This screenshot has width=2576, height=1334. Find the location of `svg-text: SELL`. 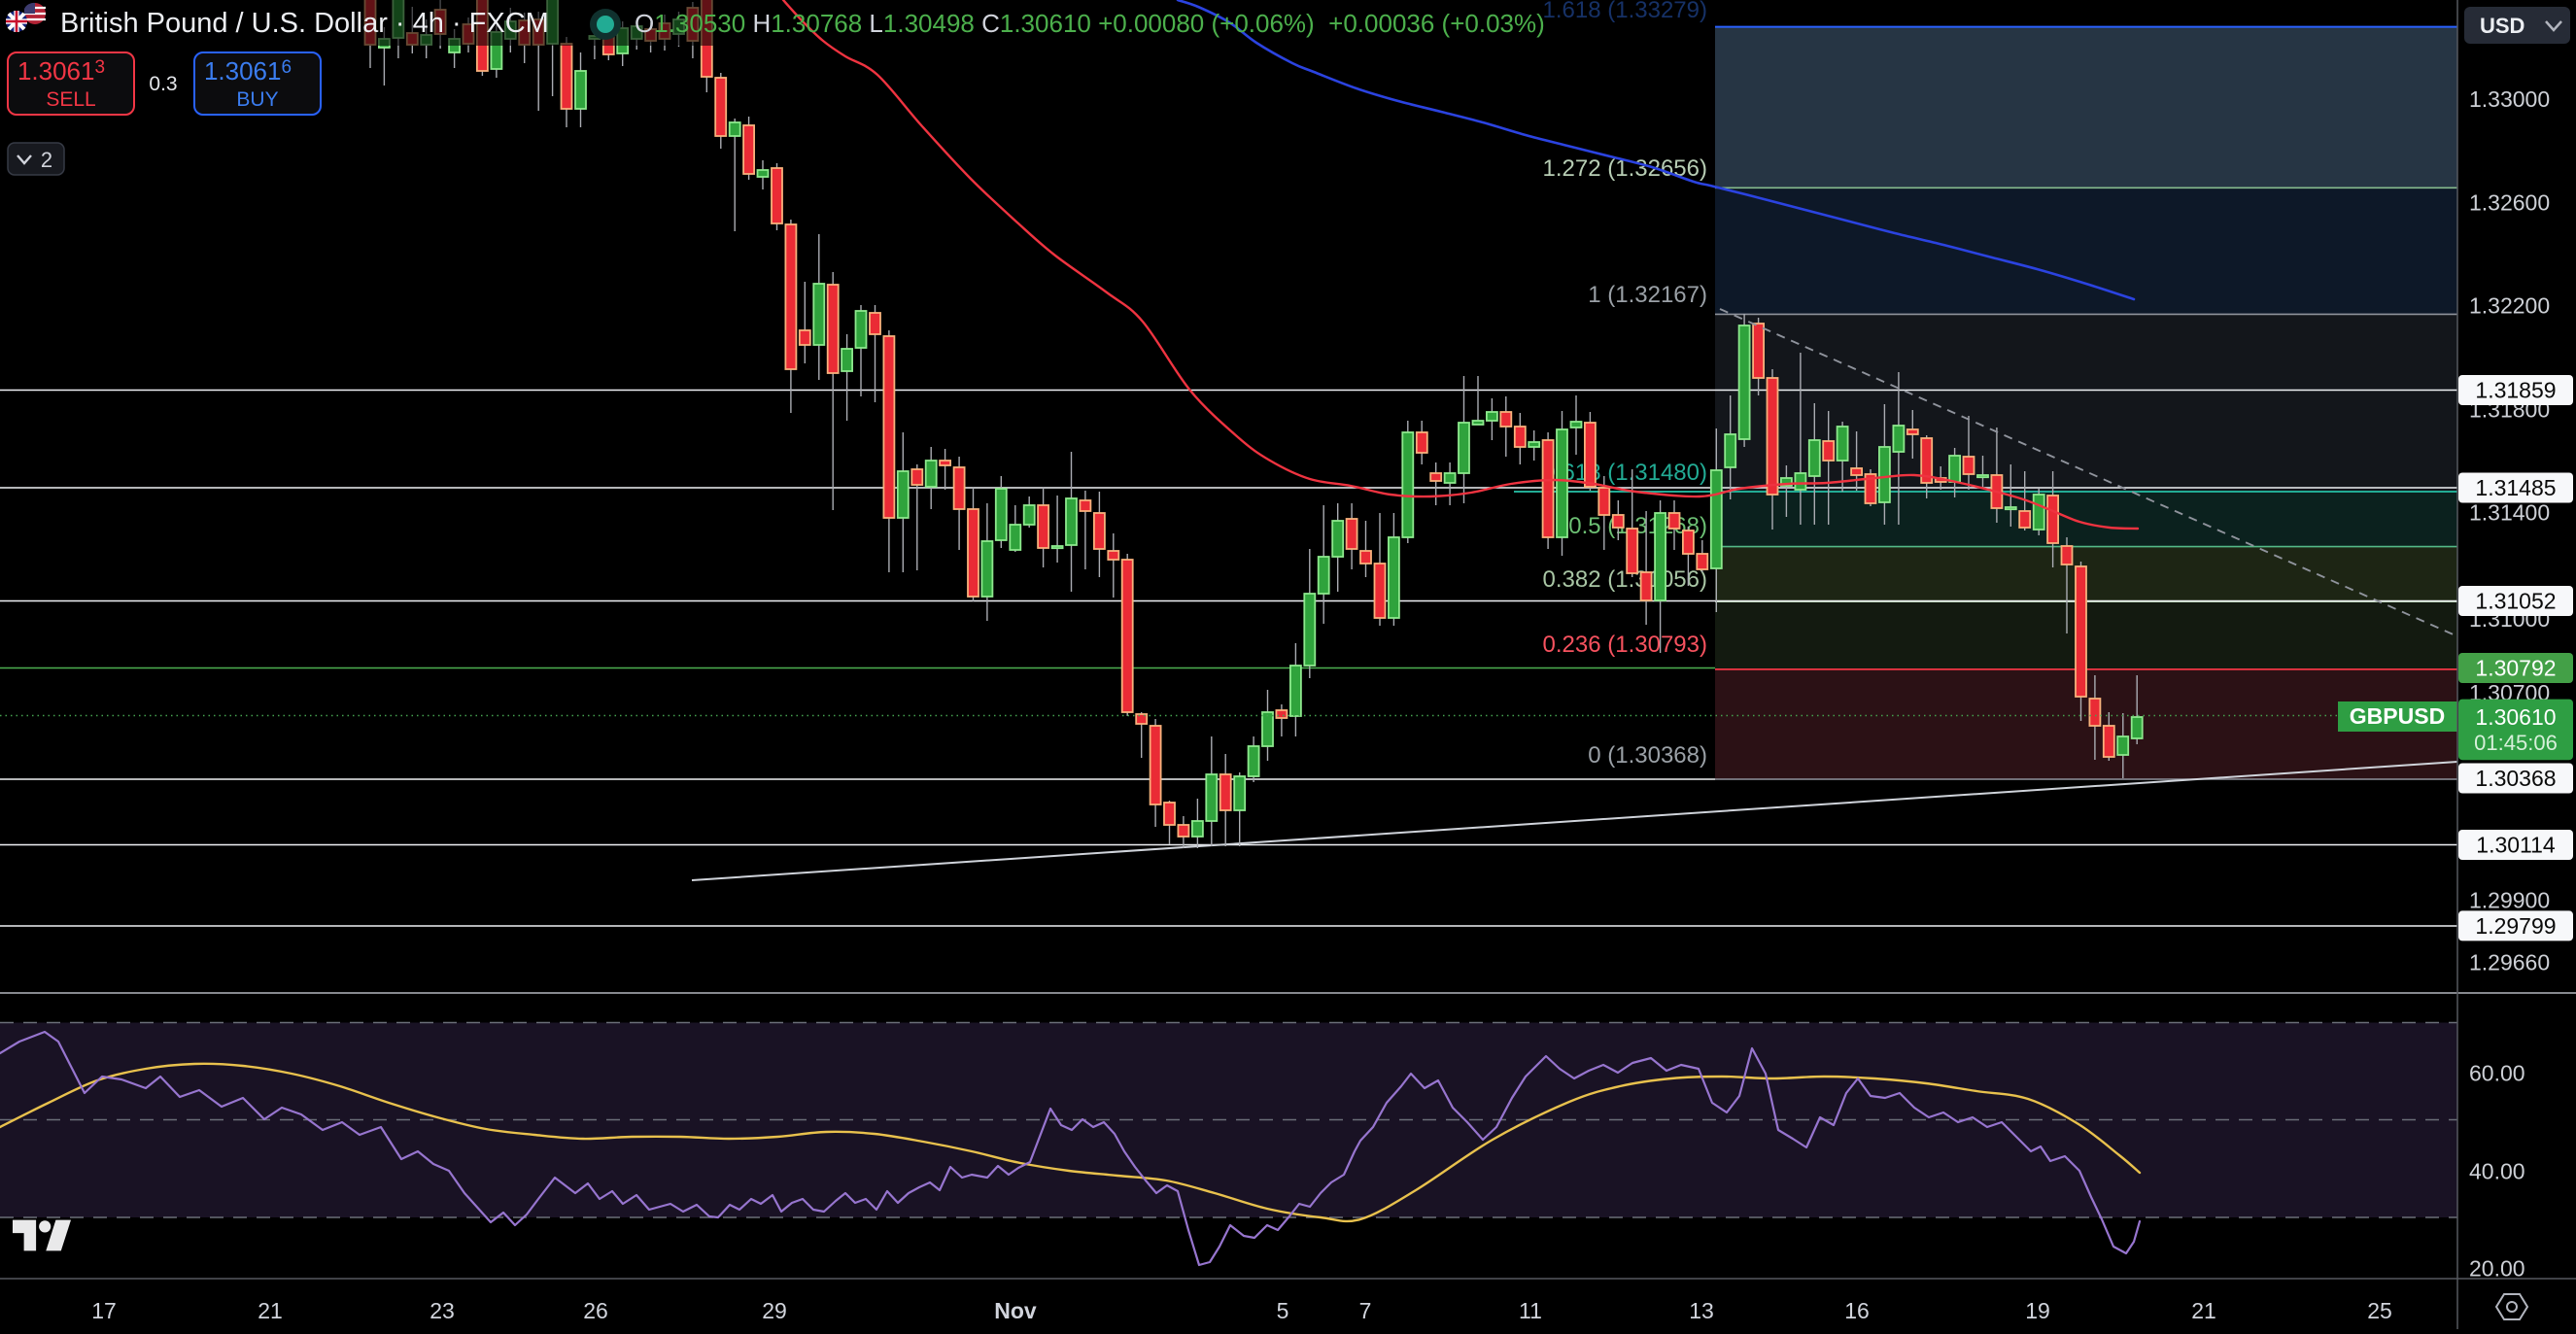

svg-text: SELL is located at coordinates (70, 99).